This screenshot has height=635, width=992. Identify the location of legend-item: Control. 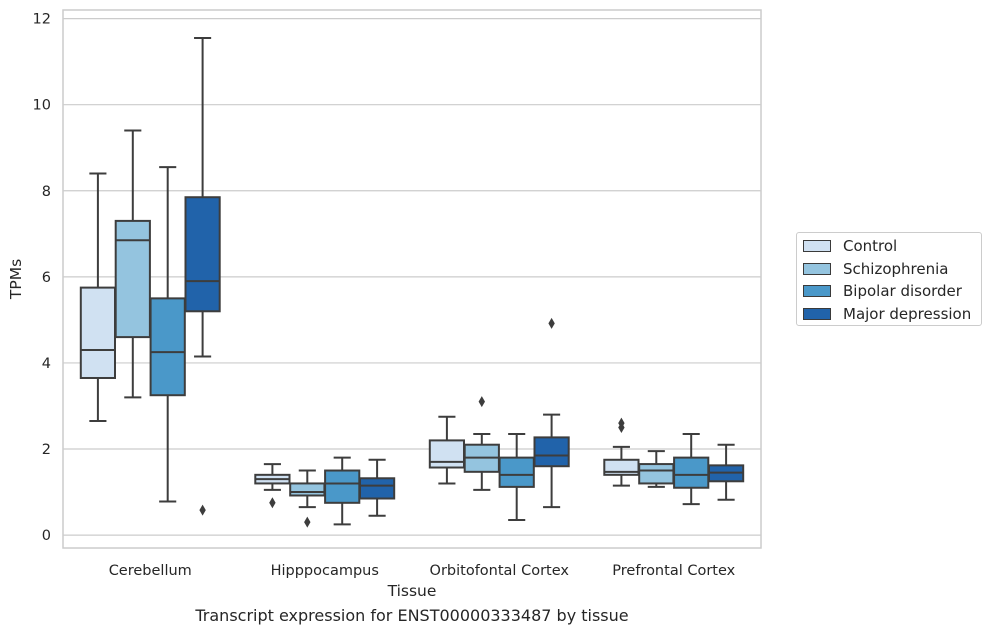
(850, 246).